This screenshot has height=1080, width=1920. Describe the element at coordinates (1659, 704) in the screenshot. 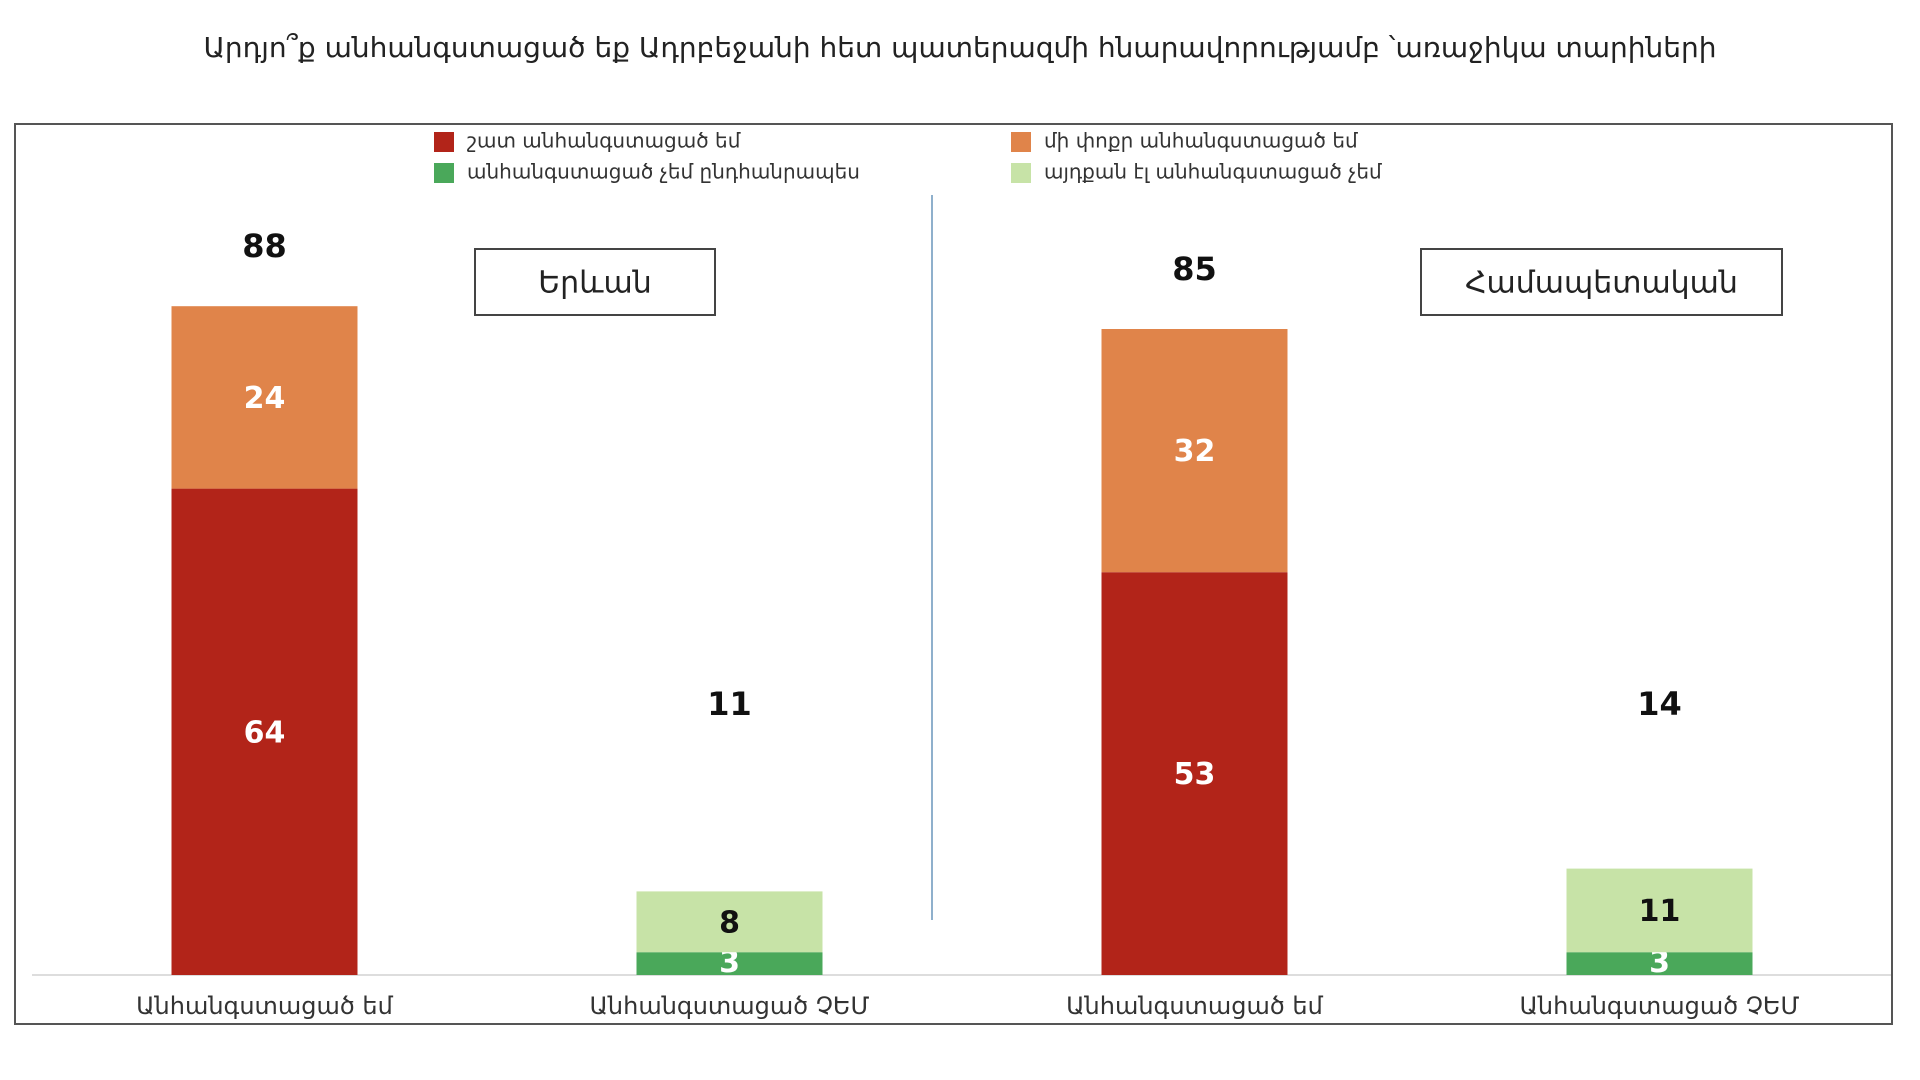

I see `total-label: 14` at that location.